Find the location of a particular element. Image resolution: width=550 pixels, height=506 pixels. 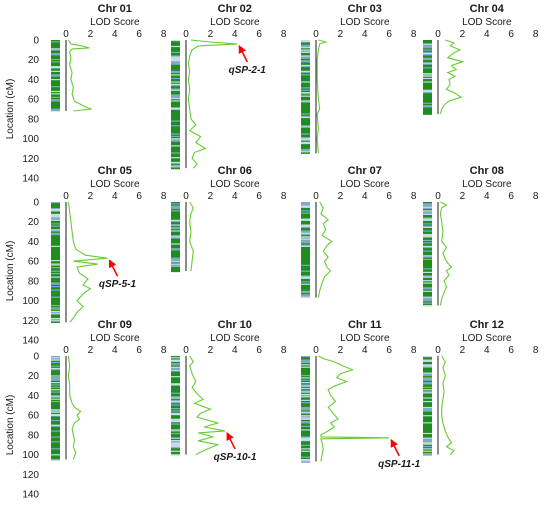

x-tick-label: 8 is located at coordinates (536, 196).